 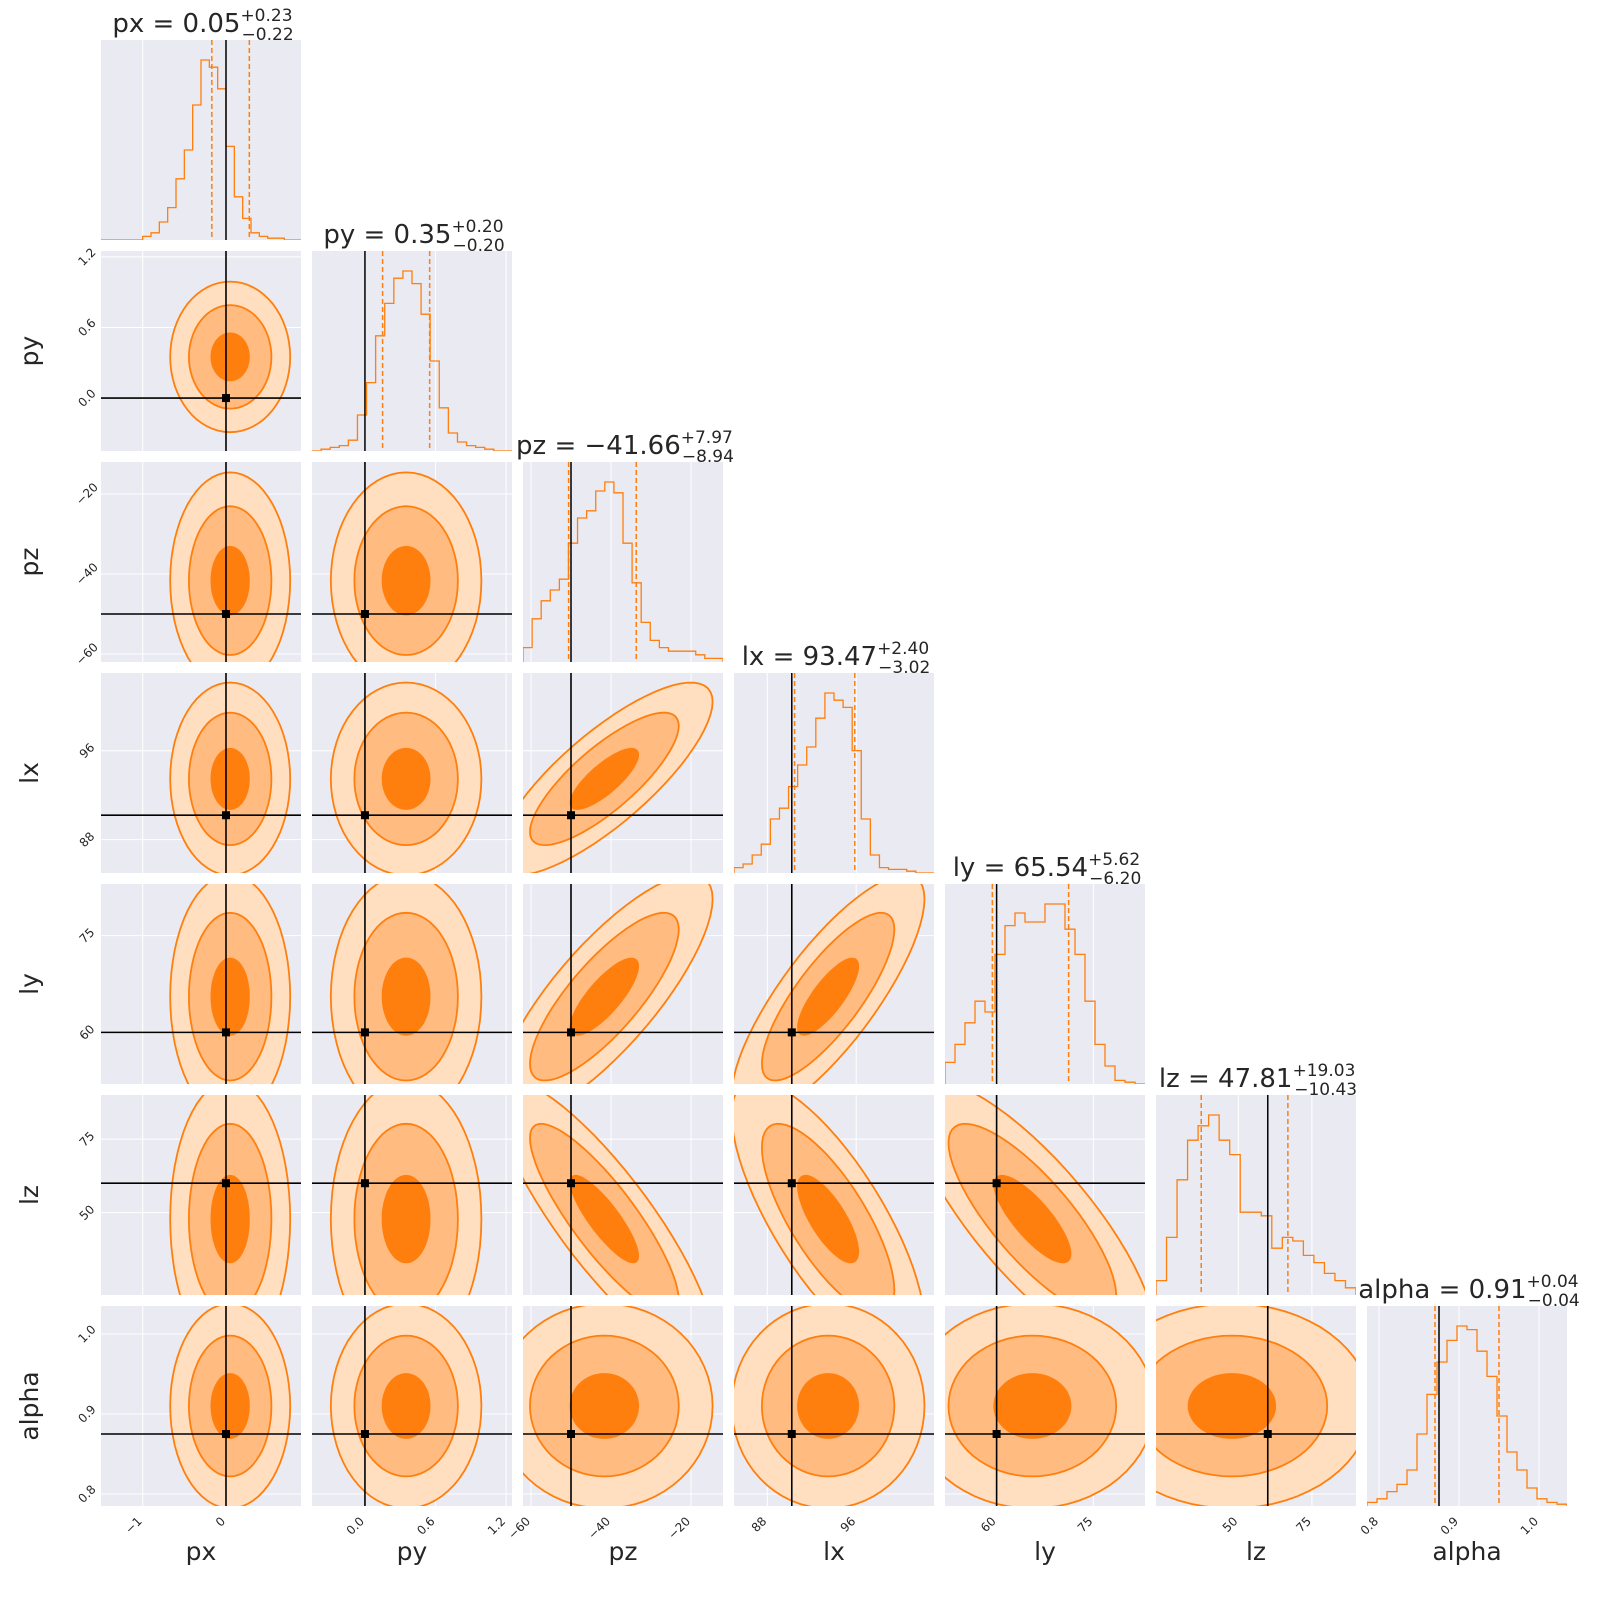 What do you see at coordinates (1469, 1291) in the screenshot?
I see `panel-title-alpha: alpha = 0.91+0.04 −0.04` at bounding box center [1469, 1291].